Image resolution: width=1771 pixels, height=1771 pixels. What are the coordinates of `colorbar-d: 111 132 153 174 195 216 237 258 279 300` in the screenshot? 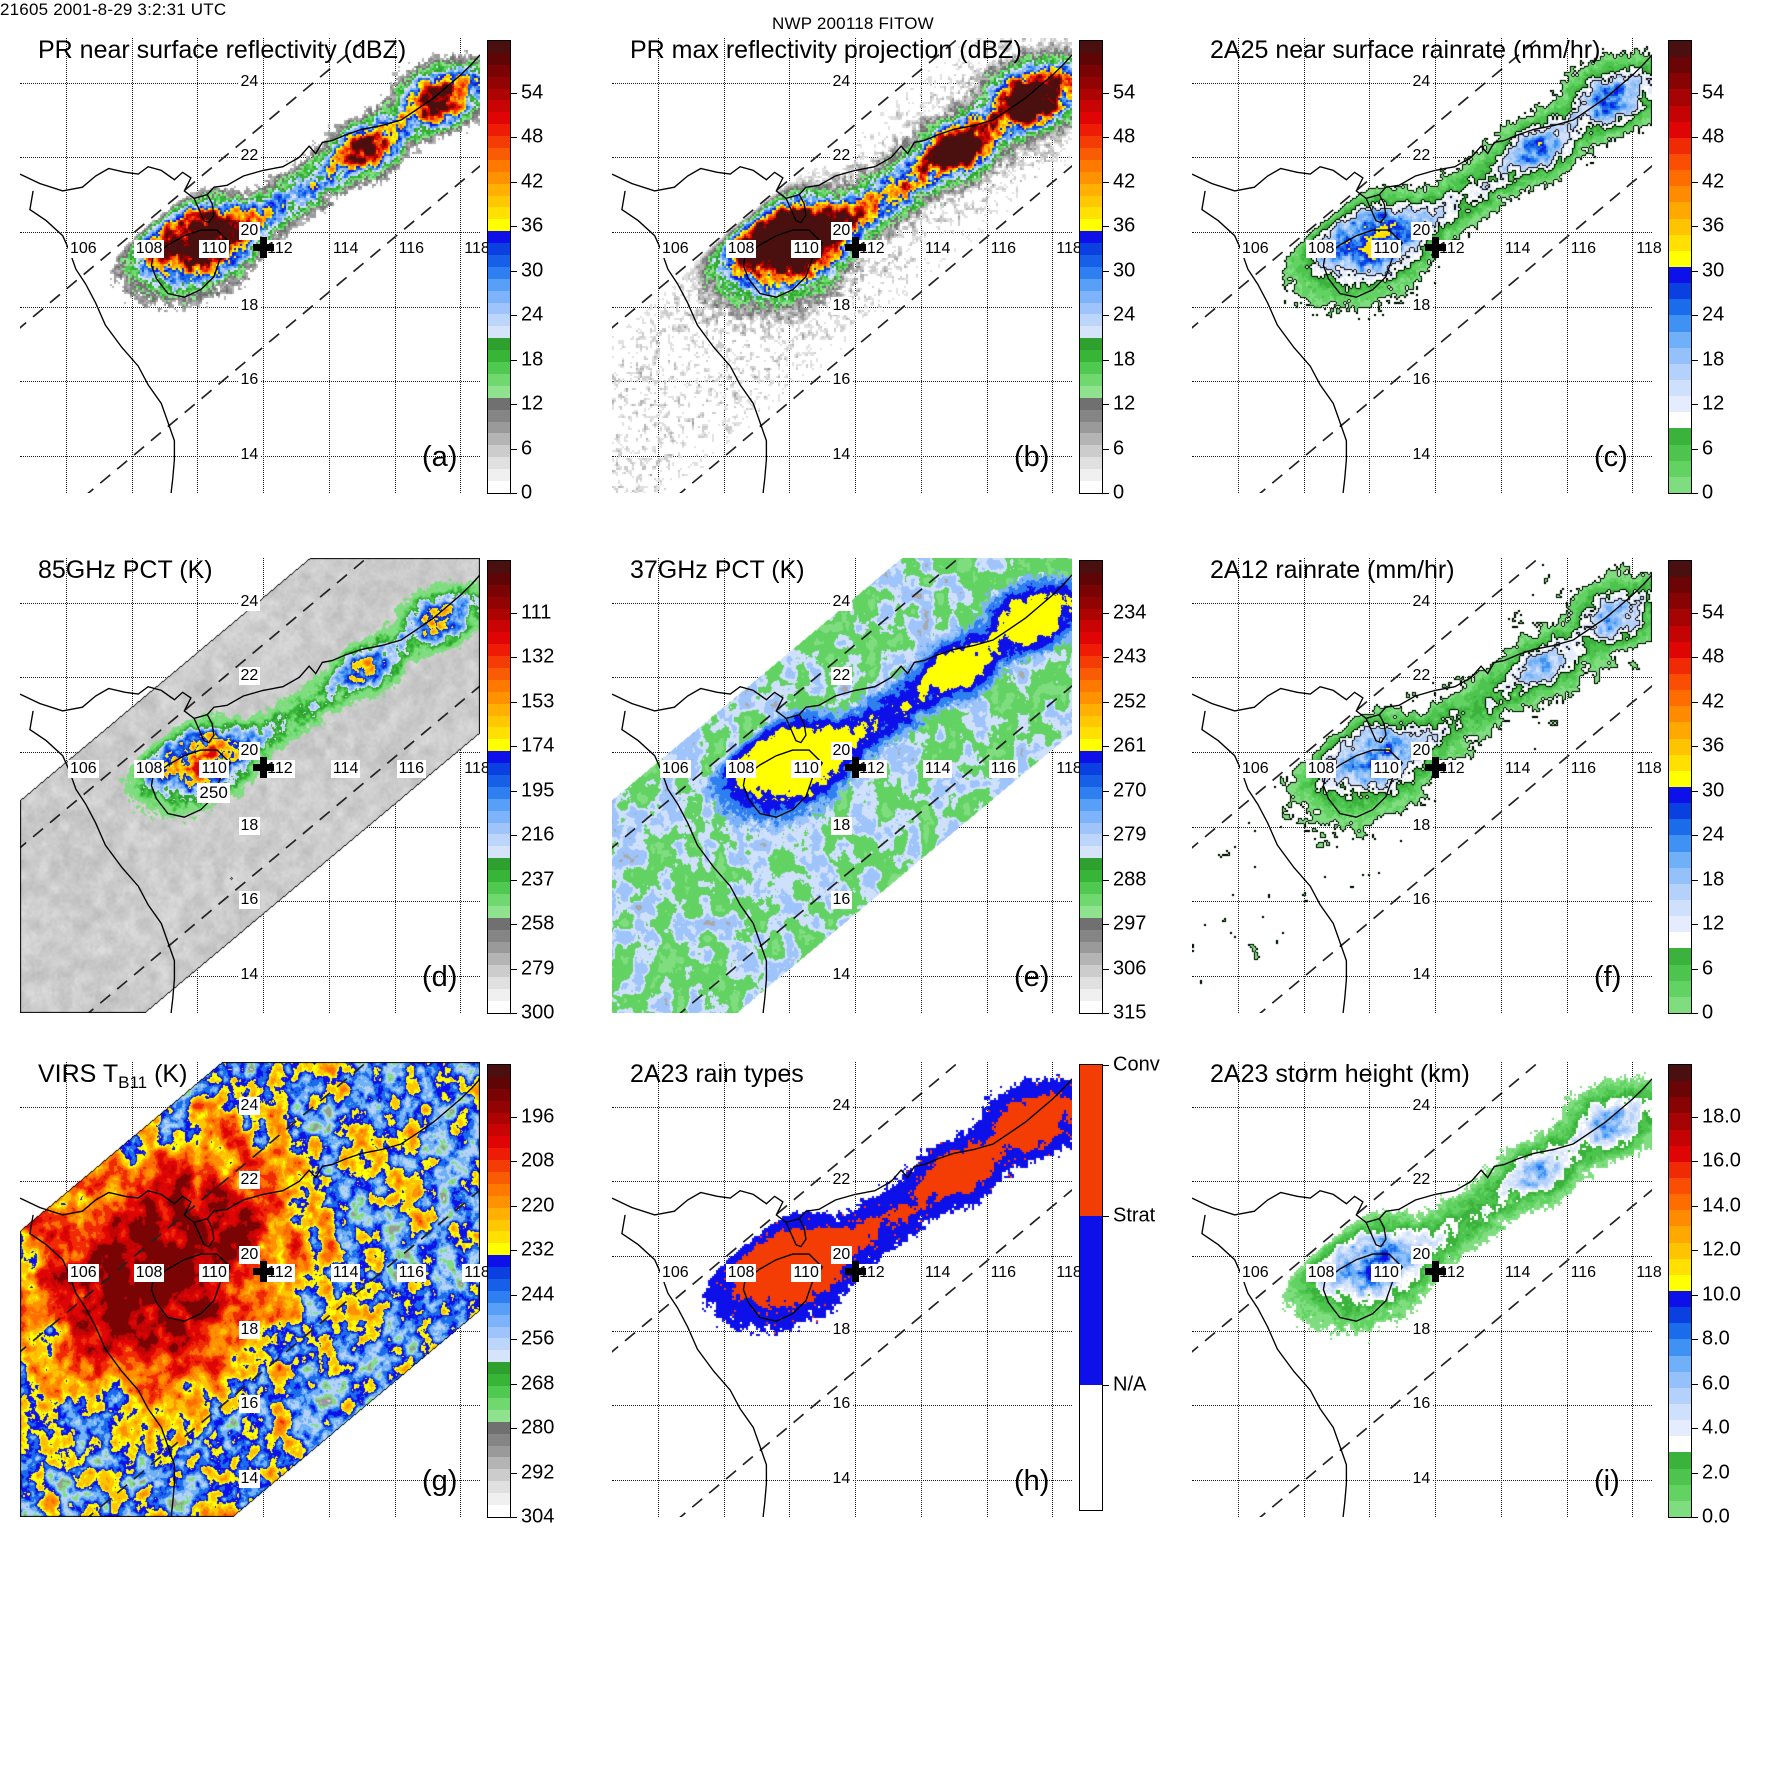 It's located at (520, 792).